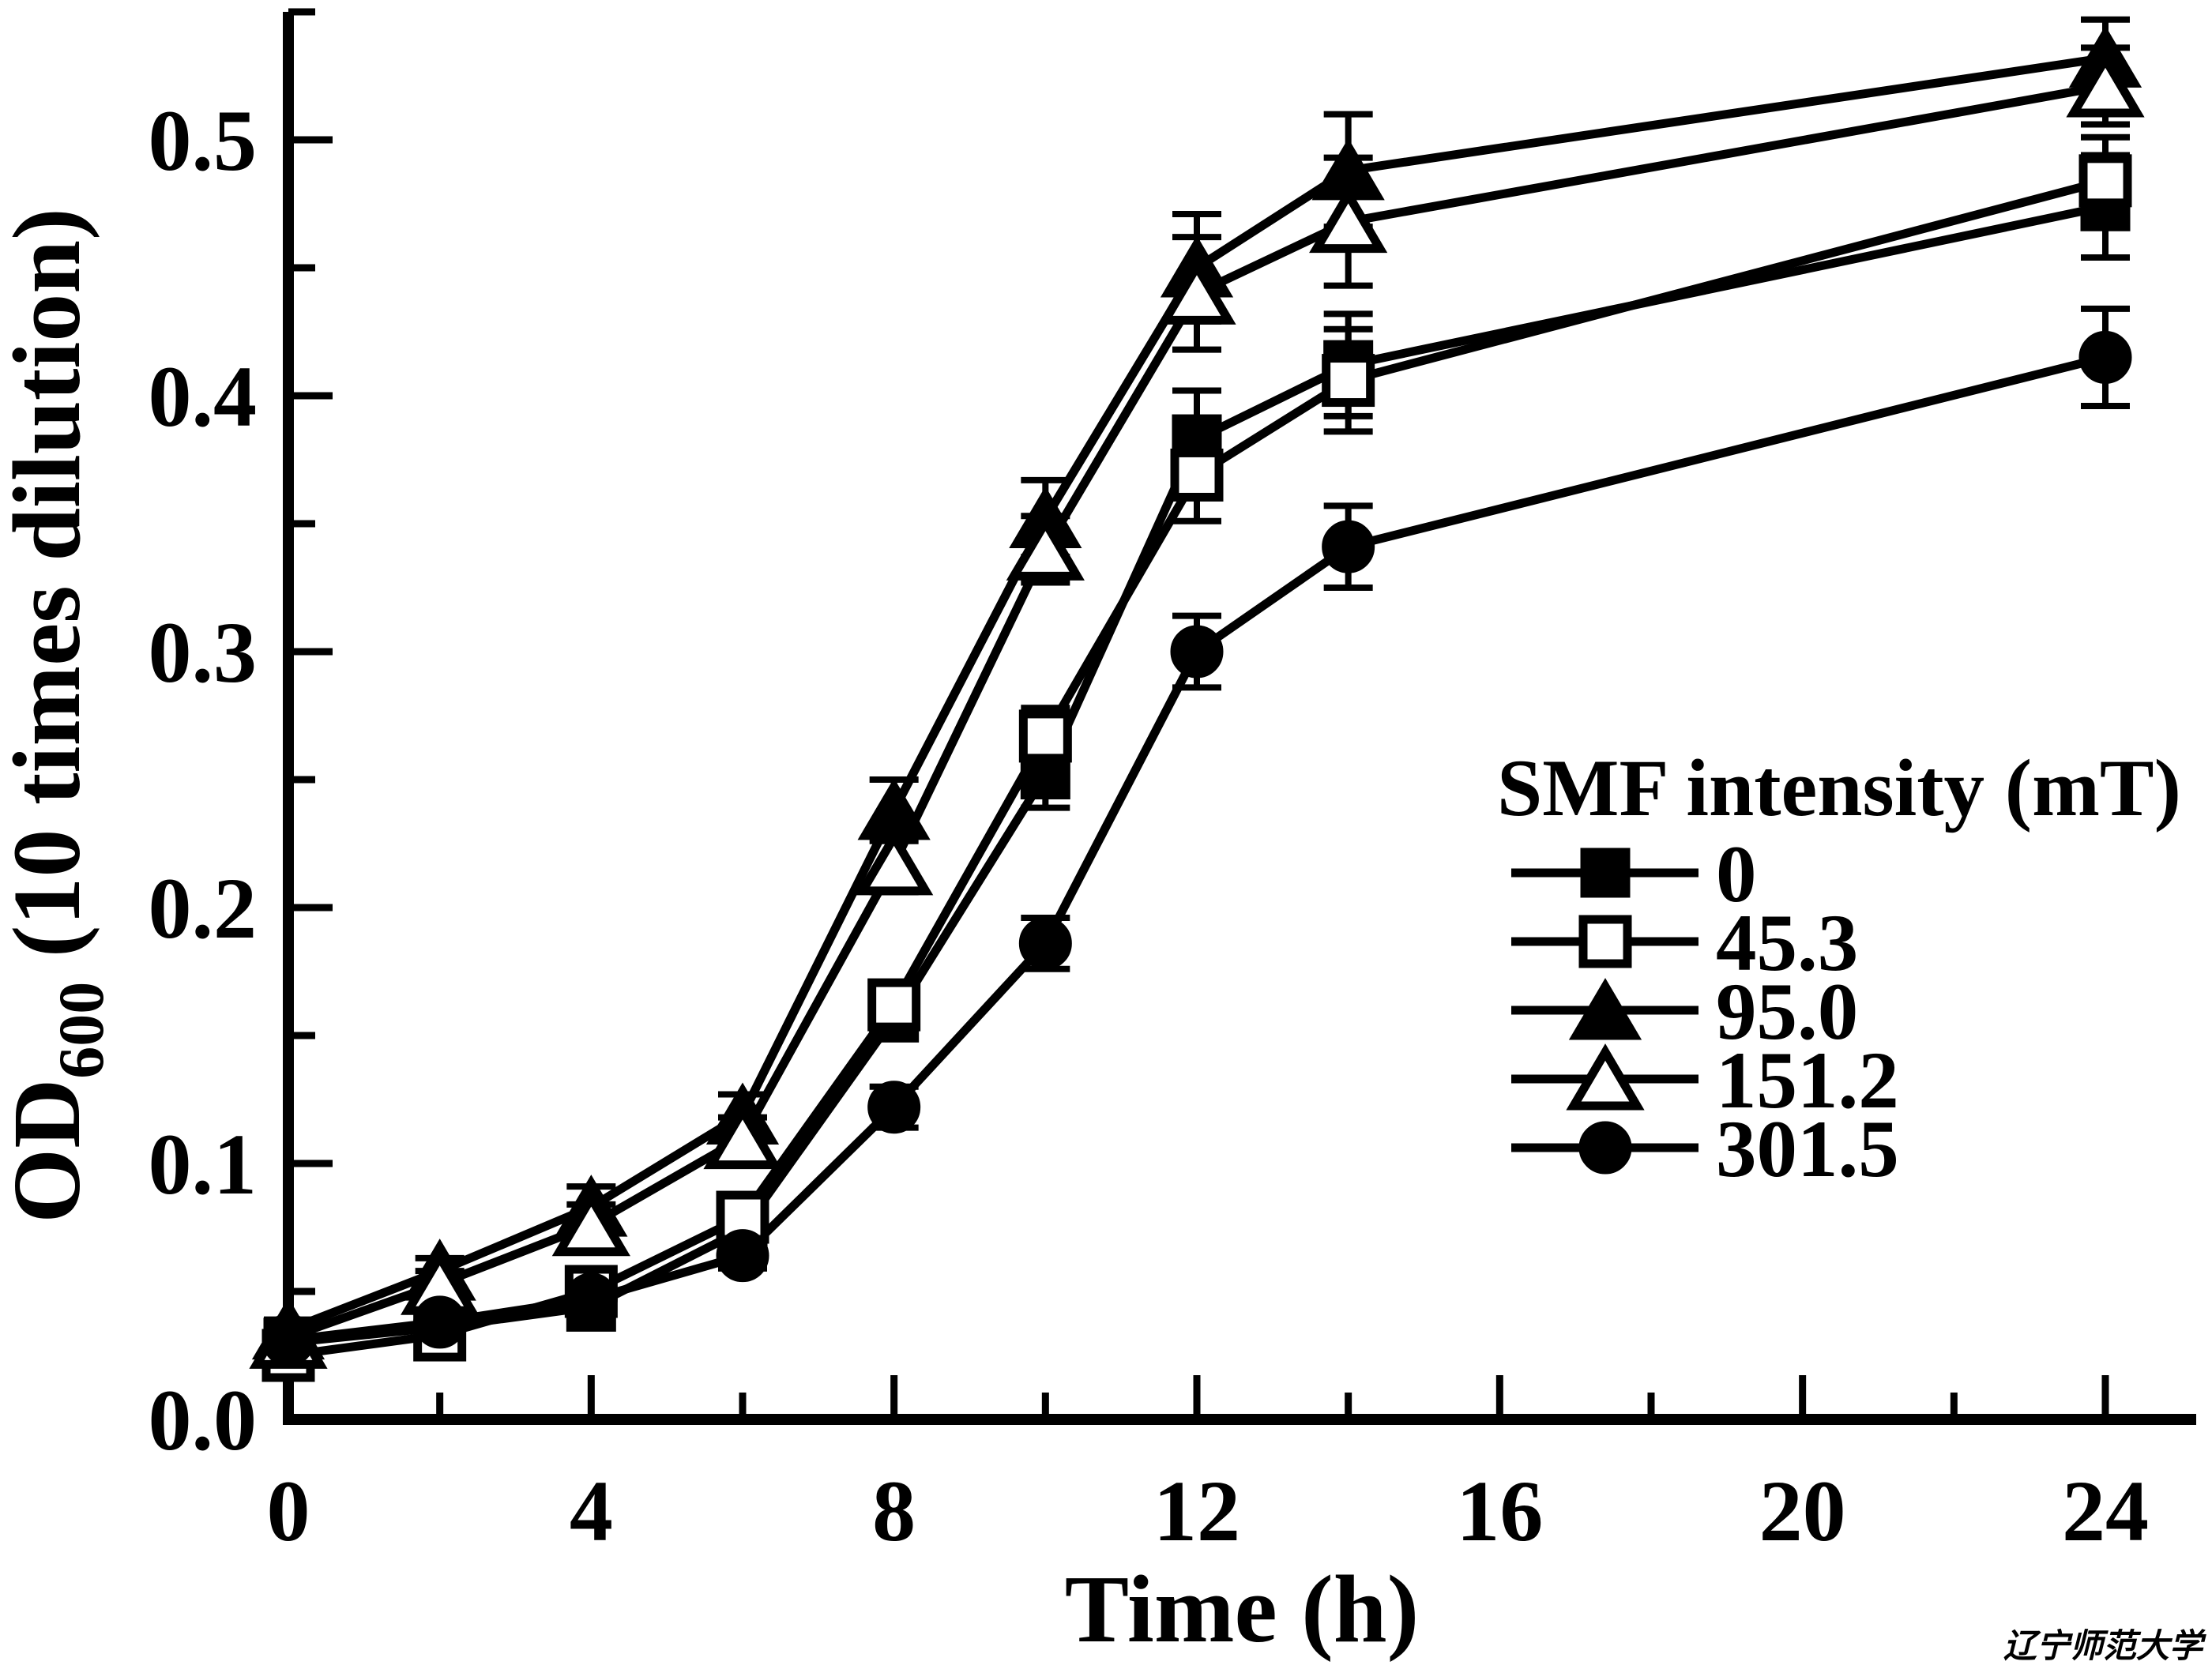 Image resolution: width=2212 pixels, height=1669 pixels. Describe the element at coordinates (81, 1030) in the screenshot. I see `y-axis-title-subscript: 600` at that location.